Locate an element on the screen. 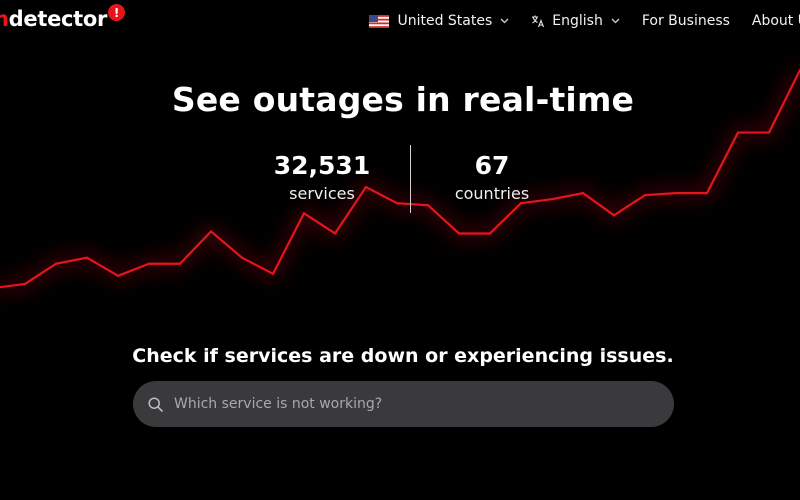 The width and height of the screenshot is (800, 500). logo-badge-text: ! is located at coordinates (116, 13).